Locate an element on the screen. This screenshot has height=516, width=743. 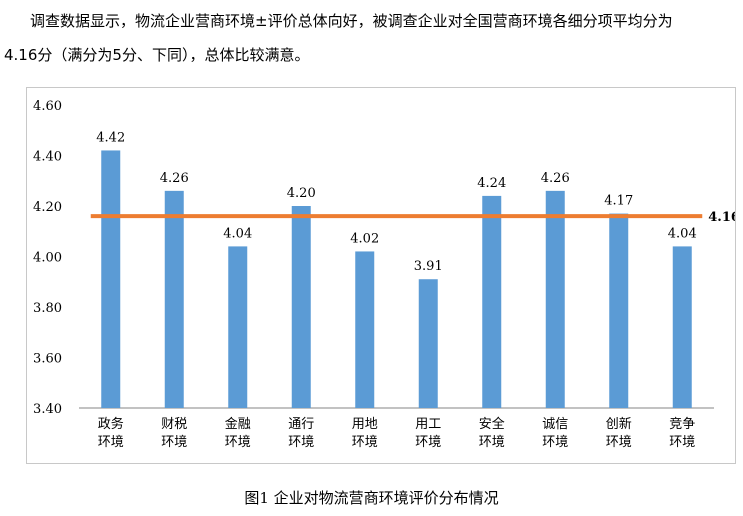
y-tick-label: 4.40 is located at coordinates (47, 157).